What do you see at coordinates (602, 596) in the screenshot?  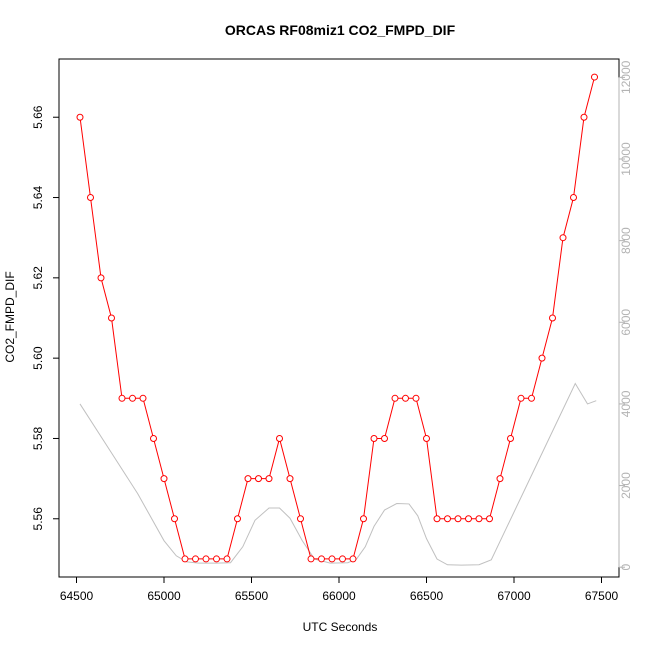 I see `x-tick-label: 67500` at bounding box center [602, 596].